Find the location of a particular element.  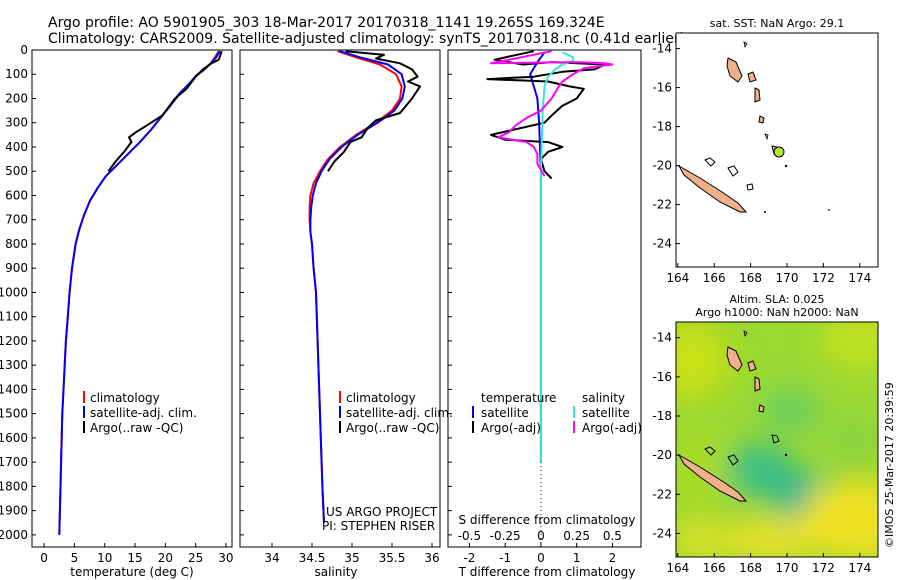

depth-tick-label: 1600 is located at coordinates (14, 438).